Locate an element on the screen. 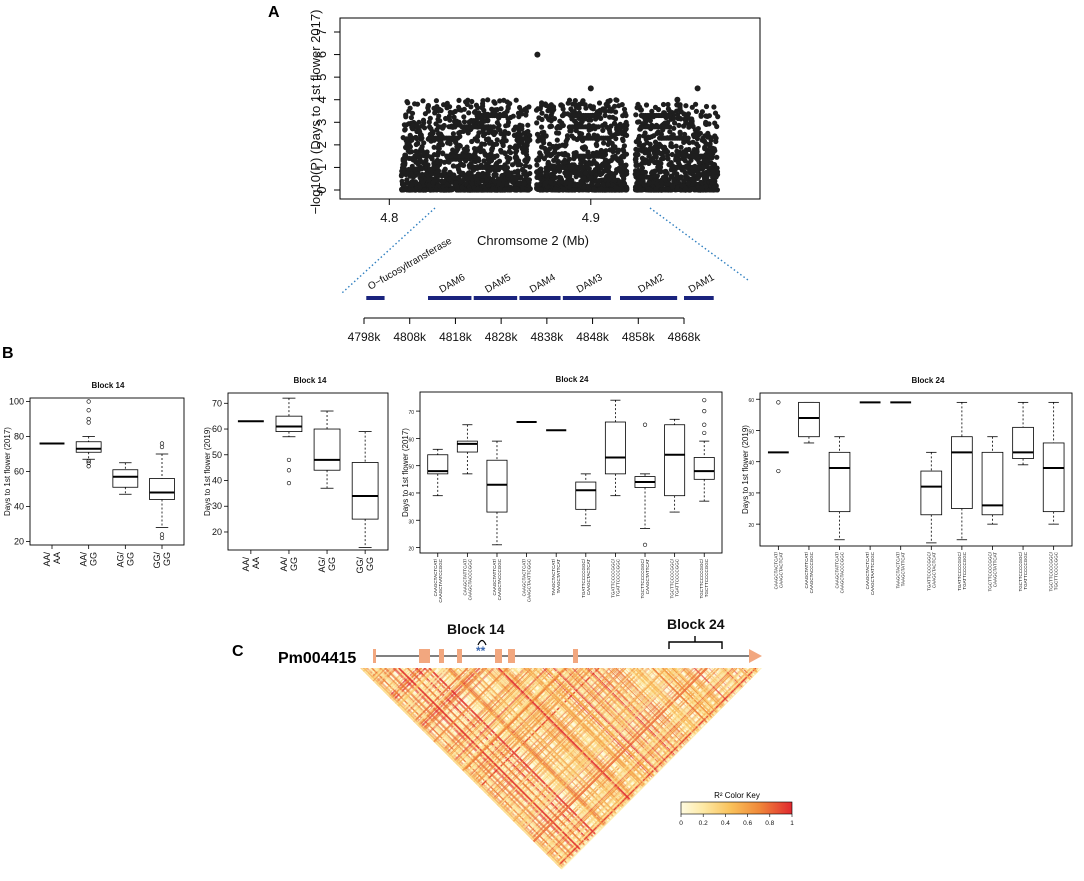 The height and width of the screenshot is (881, 1084). boxplot-ytick-label: 50 is located at coordinates (751, 432).